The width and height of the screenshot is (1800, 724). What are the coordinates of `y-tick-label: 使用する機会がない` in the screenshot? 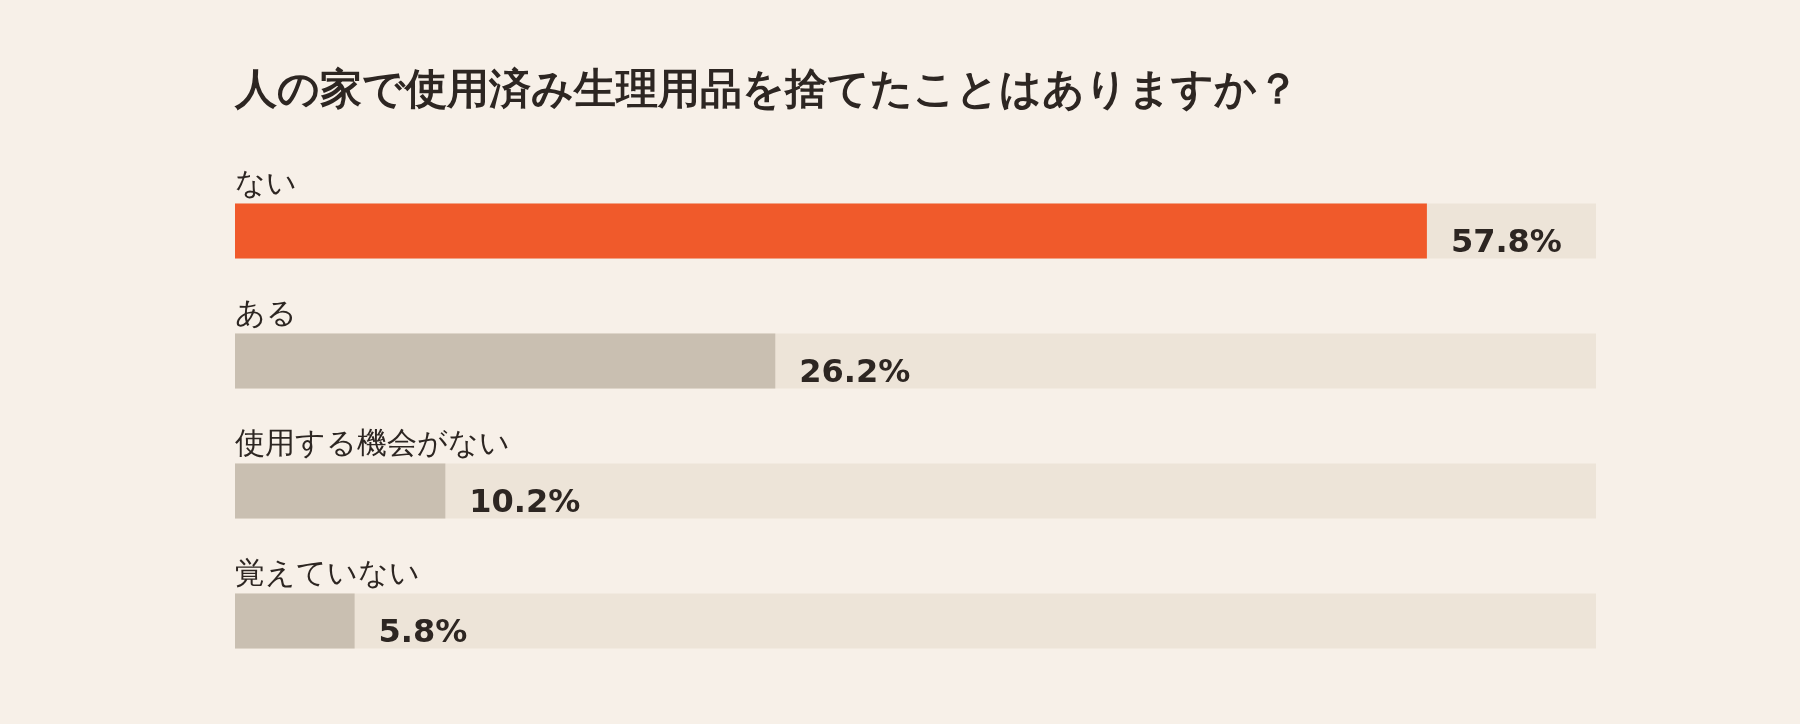 It's located at (372, 442).